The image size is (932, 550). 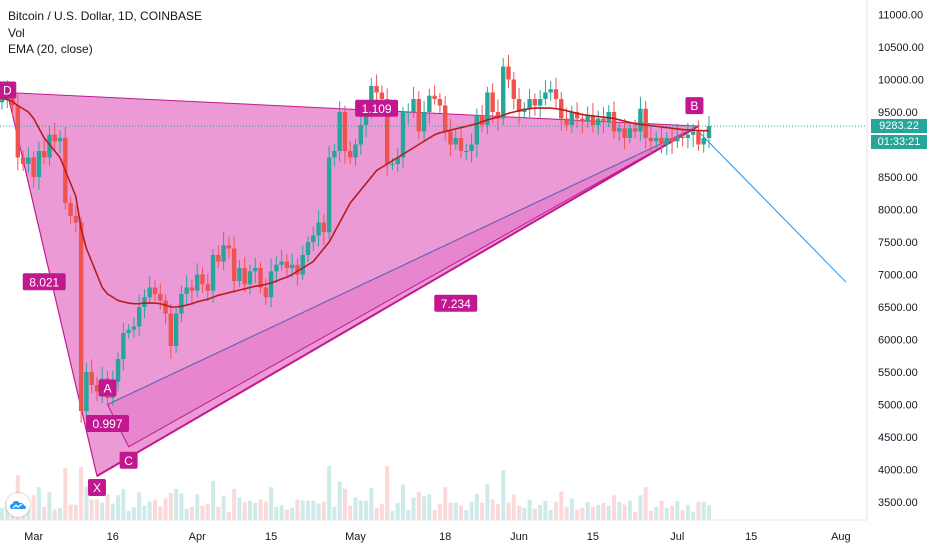 I want to click on time-tick-label: 15, so click(x=751, y=537).